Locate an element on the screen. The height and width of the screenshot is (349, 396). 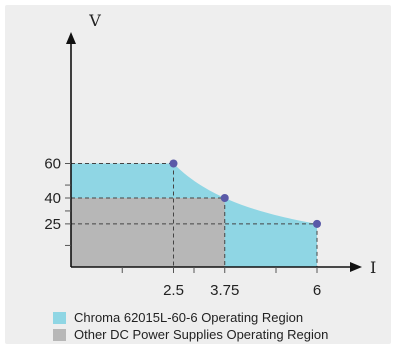
y-axis-arrow is located at coordinates (71, 38).